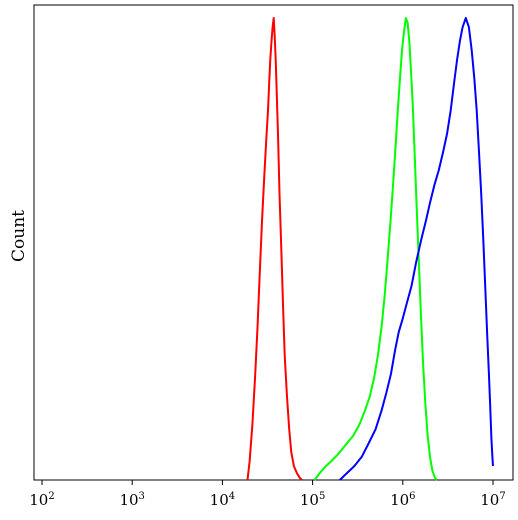 This screenshot has height=520, width=518. I want to click on x-tick-label: 10⁶, so click(402, 500).